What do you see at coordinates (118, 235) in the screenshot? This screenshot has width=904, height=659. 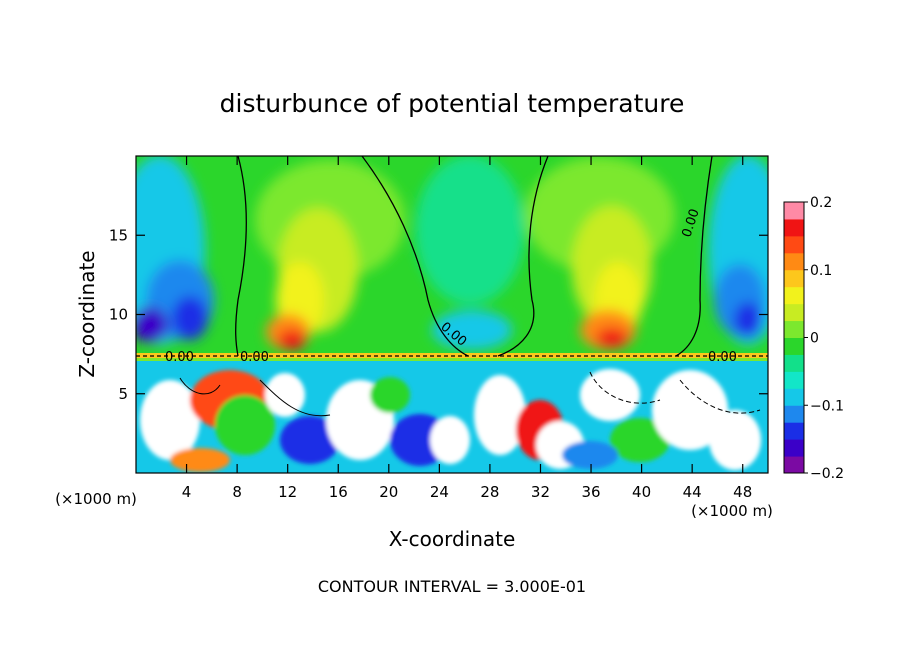 I see `y-tick-label: 15` at bounding box center [118, 235].